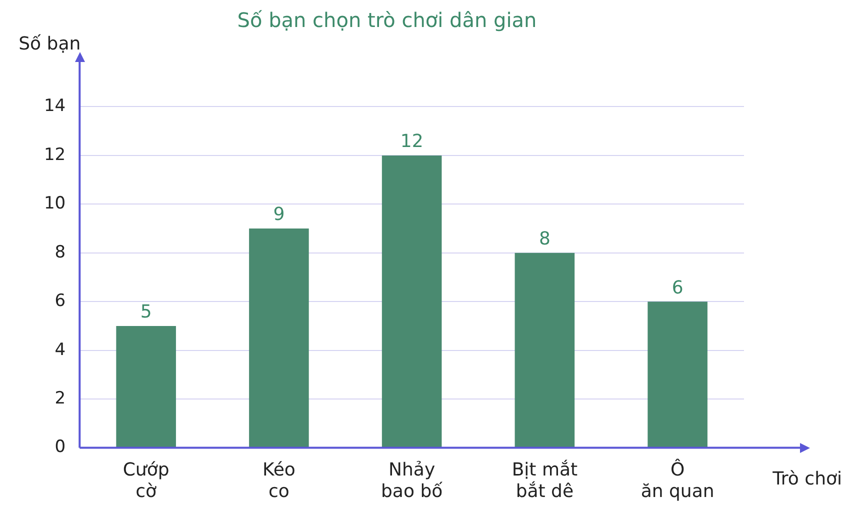  I want to click on y-axis-title: Số bạn, so click(49, 44).